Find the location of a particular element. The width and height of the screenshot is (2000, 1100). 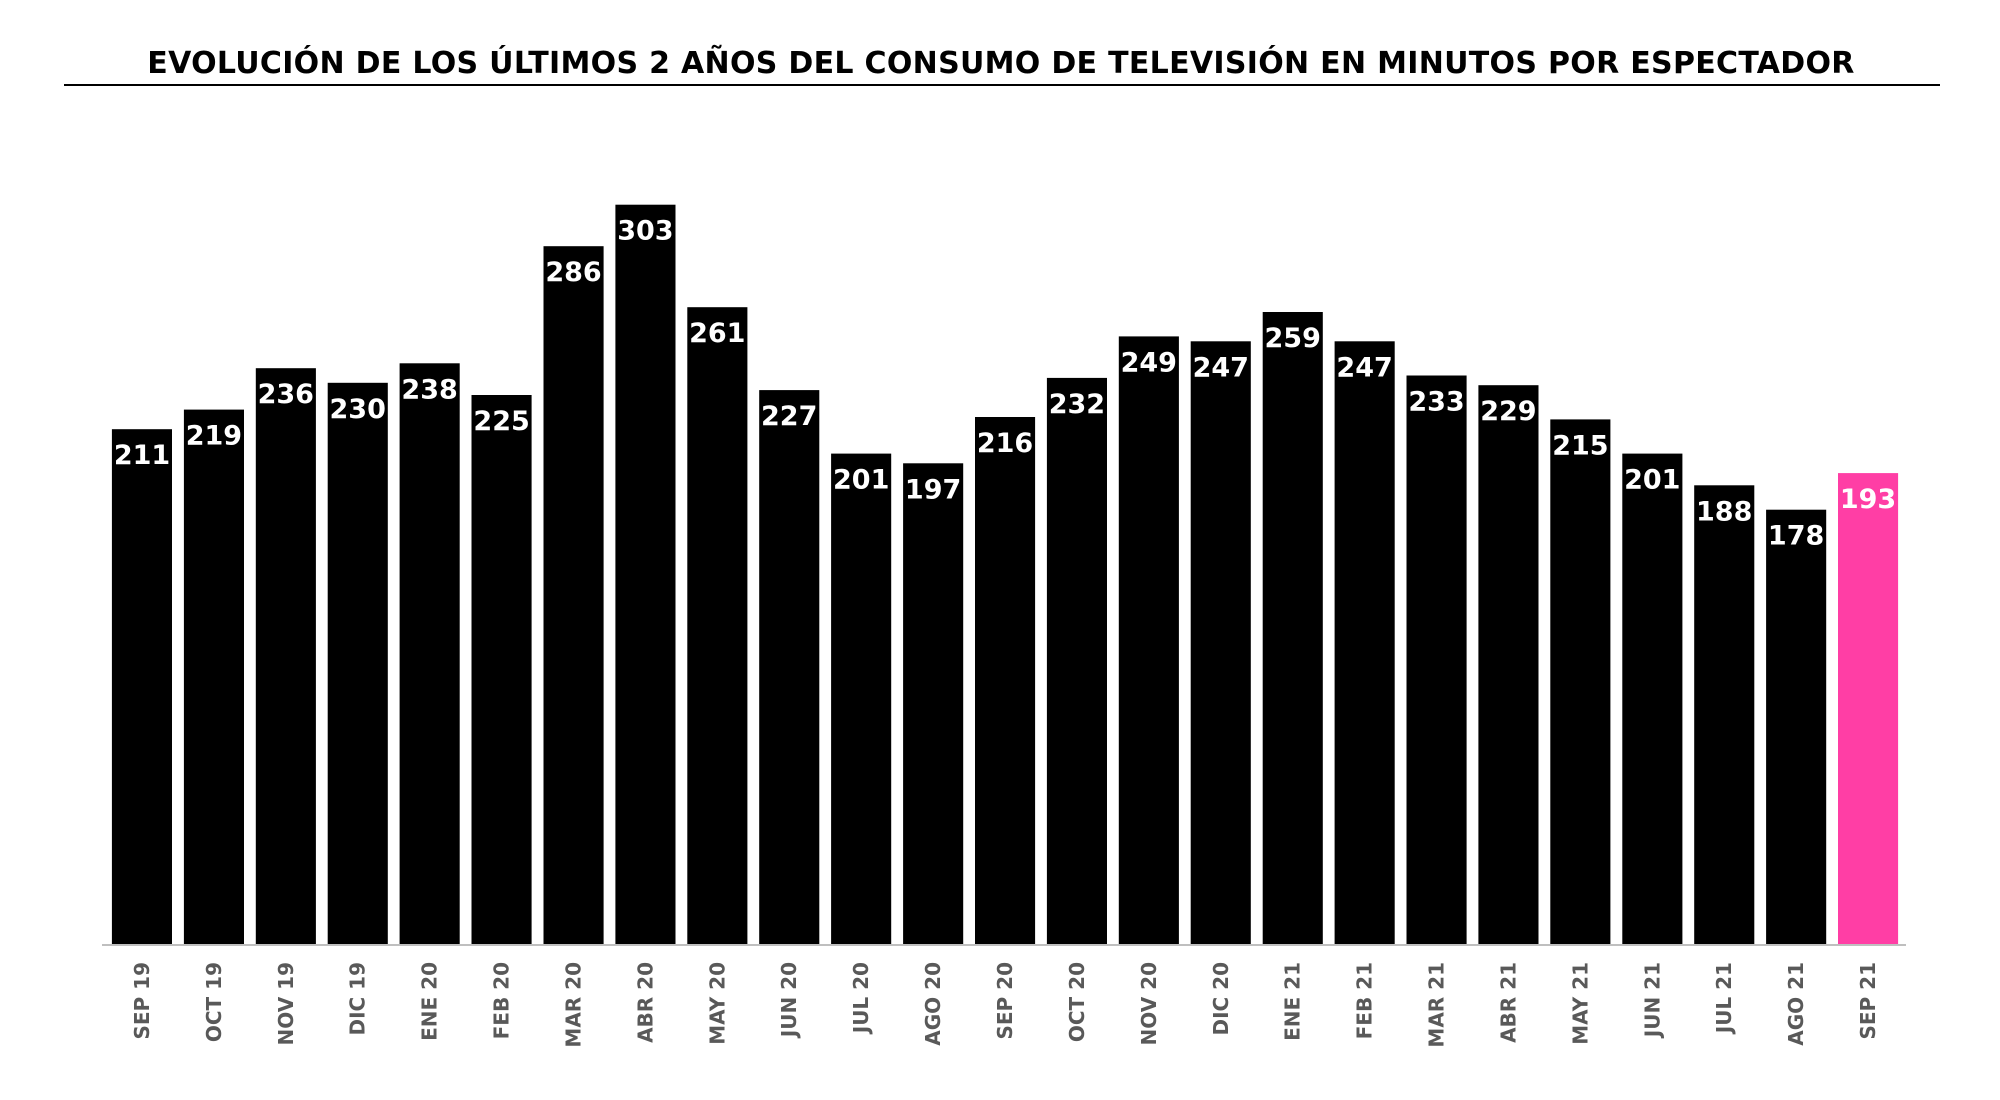

x-tick-dic-19: DIC 19 is located at coordinates (358, 999).